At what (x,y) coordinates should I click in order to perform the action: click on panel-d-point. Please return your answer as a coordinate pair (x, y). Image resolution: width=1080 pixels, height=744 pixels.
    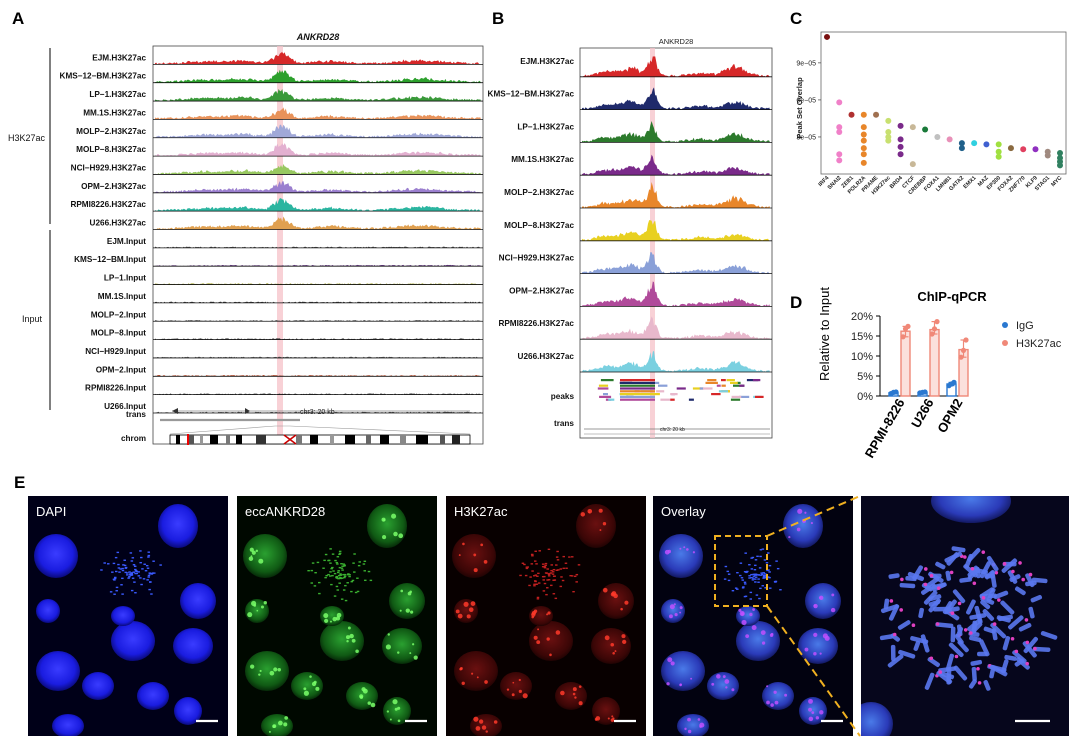
    Looking at the image, I should click on (966, 340).